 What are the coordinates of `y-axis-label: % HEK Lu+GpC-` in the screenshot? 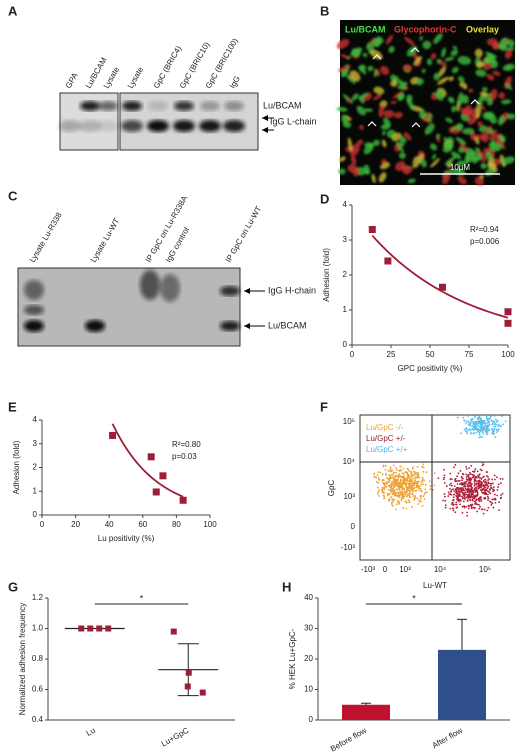 It's located at (292, 658).